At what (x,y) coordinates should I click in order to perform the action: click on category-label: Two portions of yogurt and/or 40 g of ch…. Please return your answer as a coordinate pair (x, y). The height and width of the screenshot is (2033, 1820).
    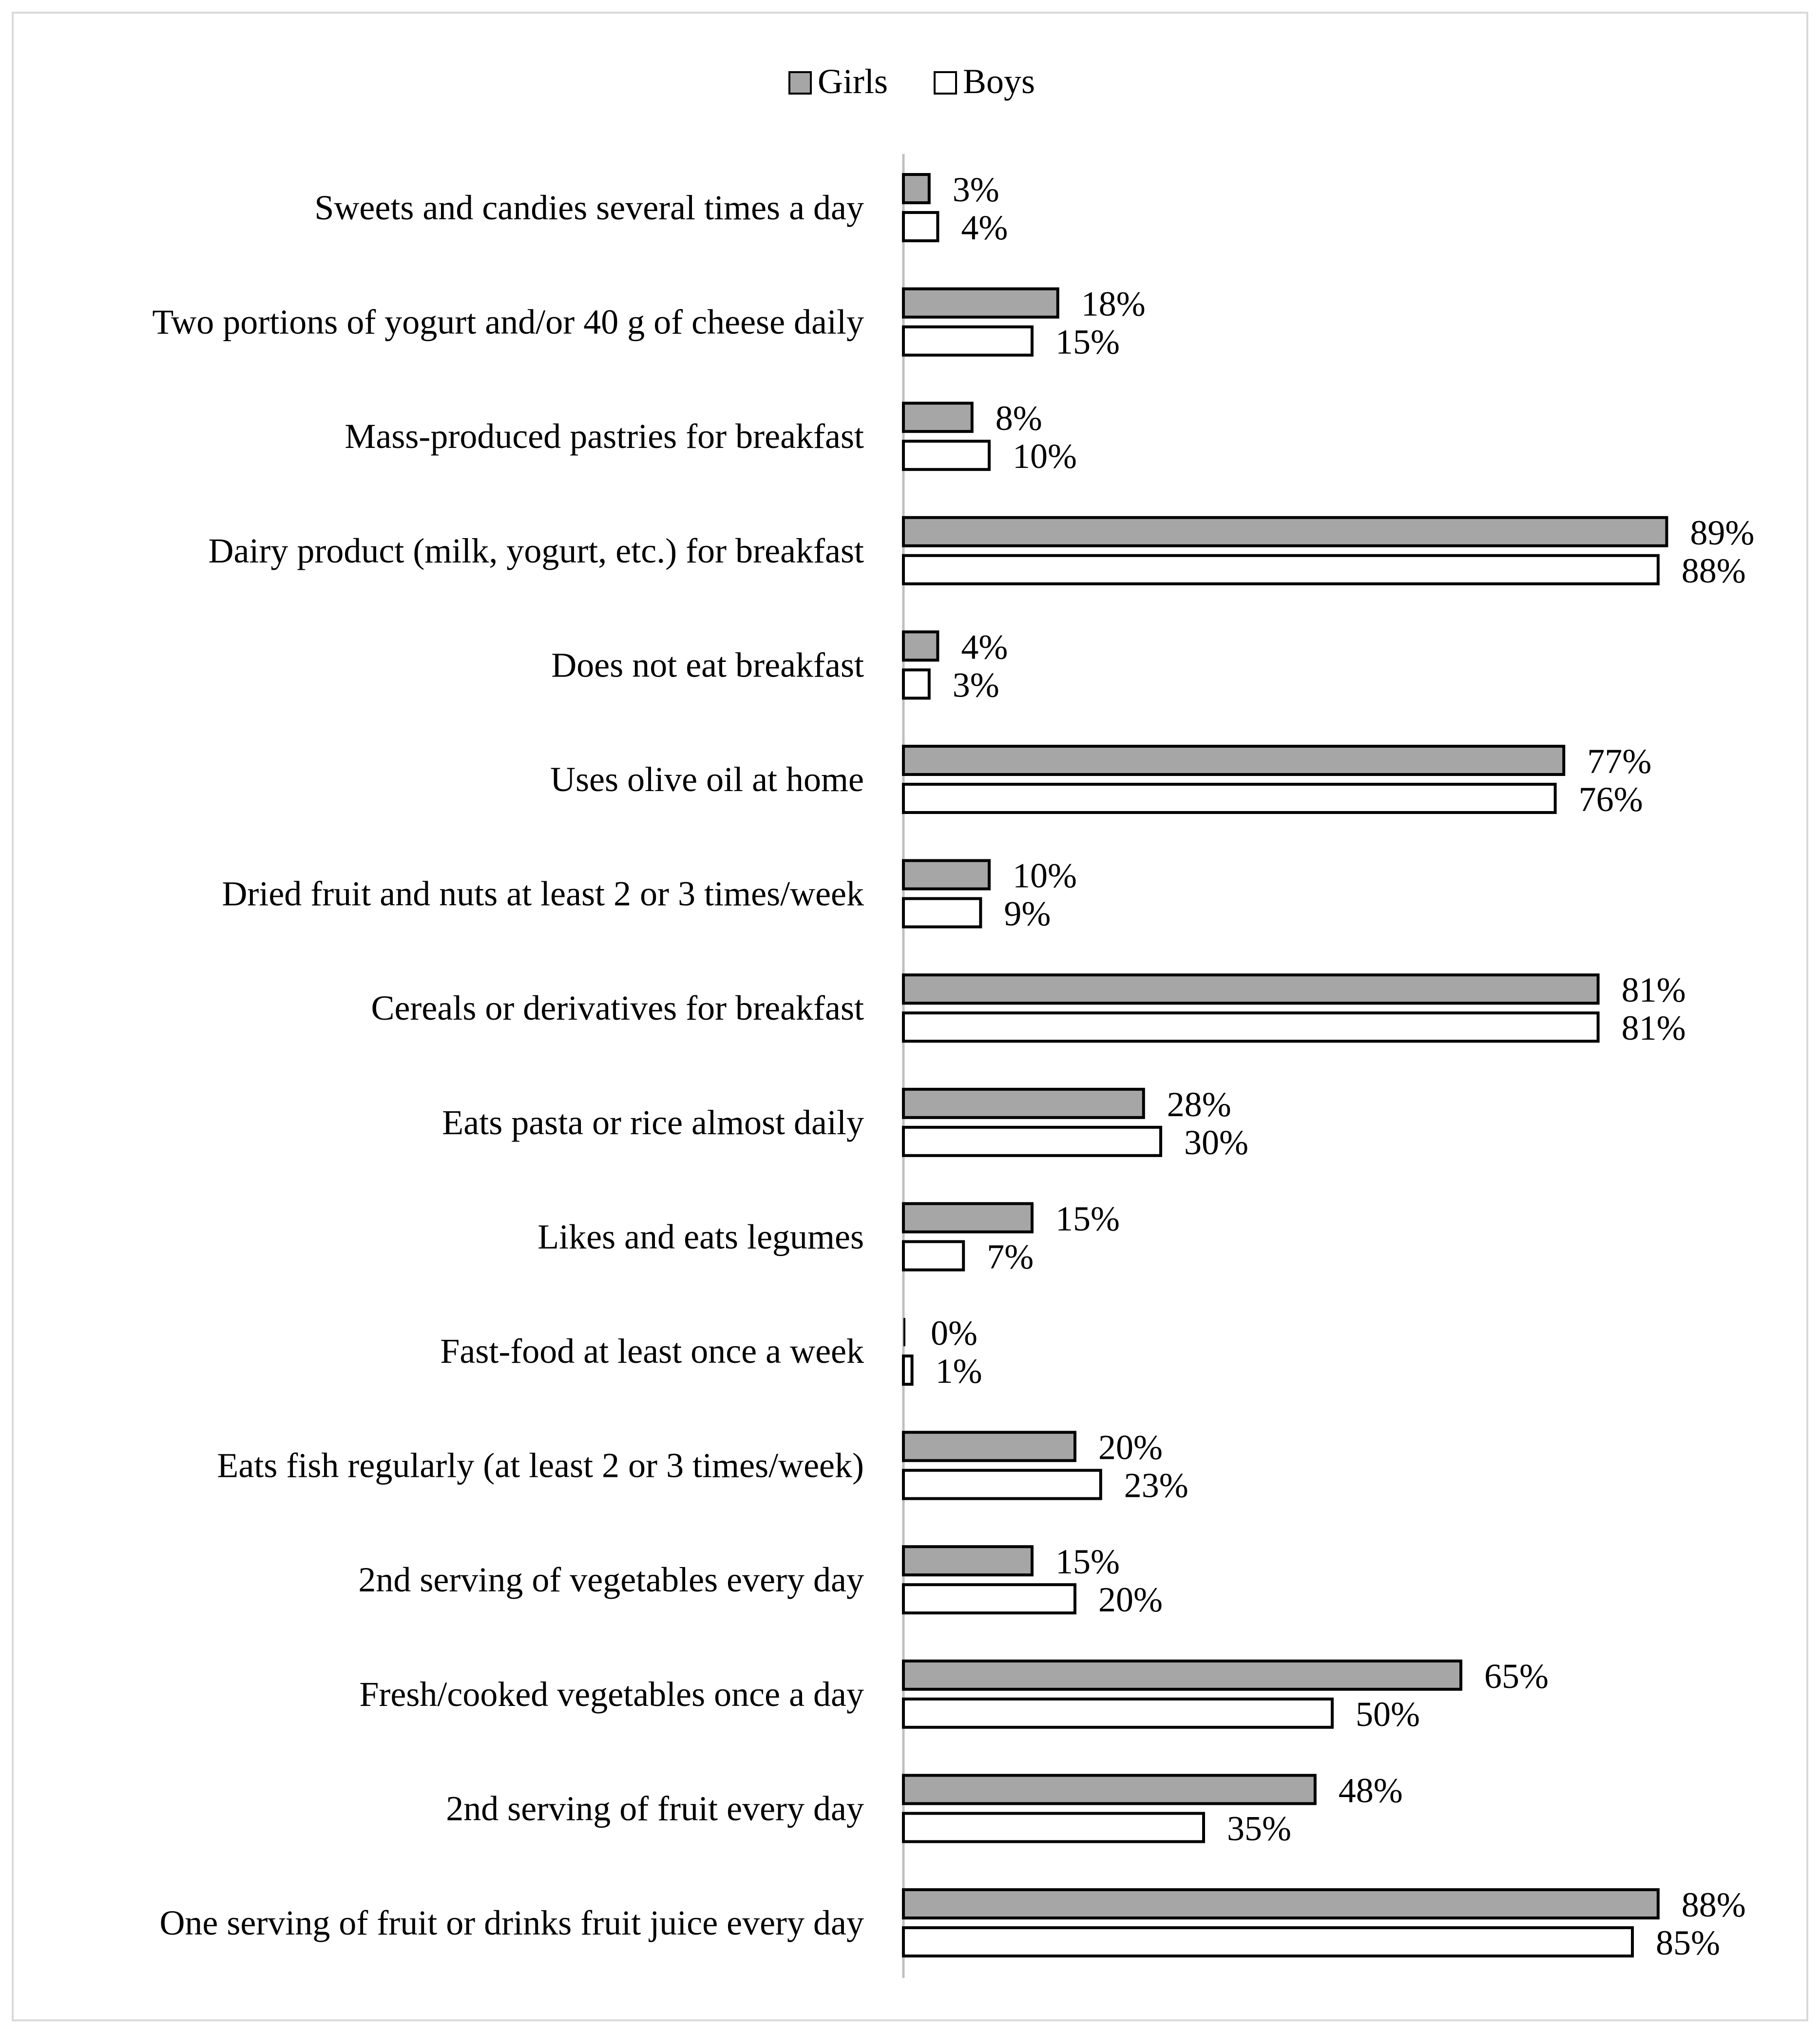
    Looking at the image, I should click on (508, 323).